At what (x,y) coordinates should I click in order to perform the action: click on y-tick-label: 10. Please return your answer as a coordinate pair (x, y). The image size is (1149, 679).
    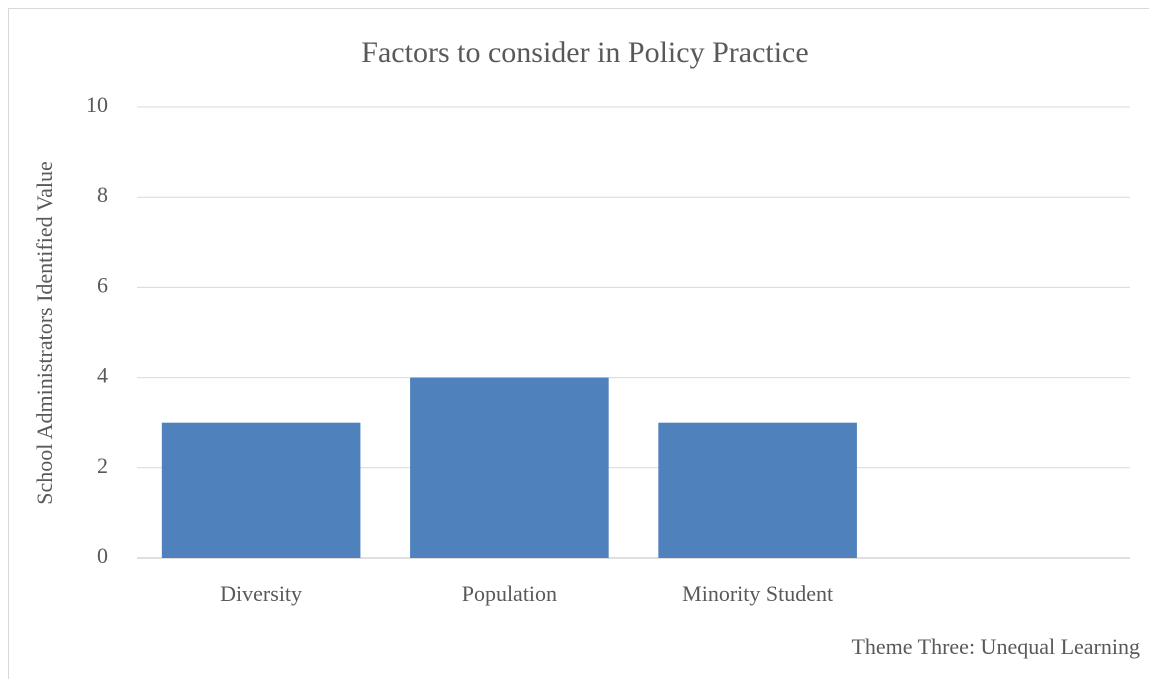
    Looking at the image, I should click on (97, 104).